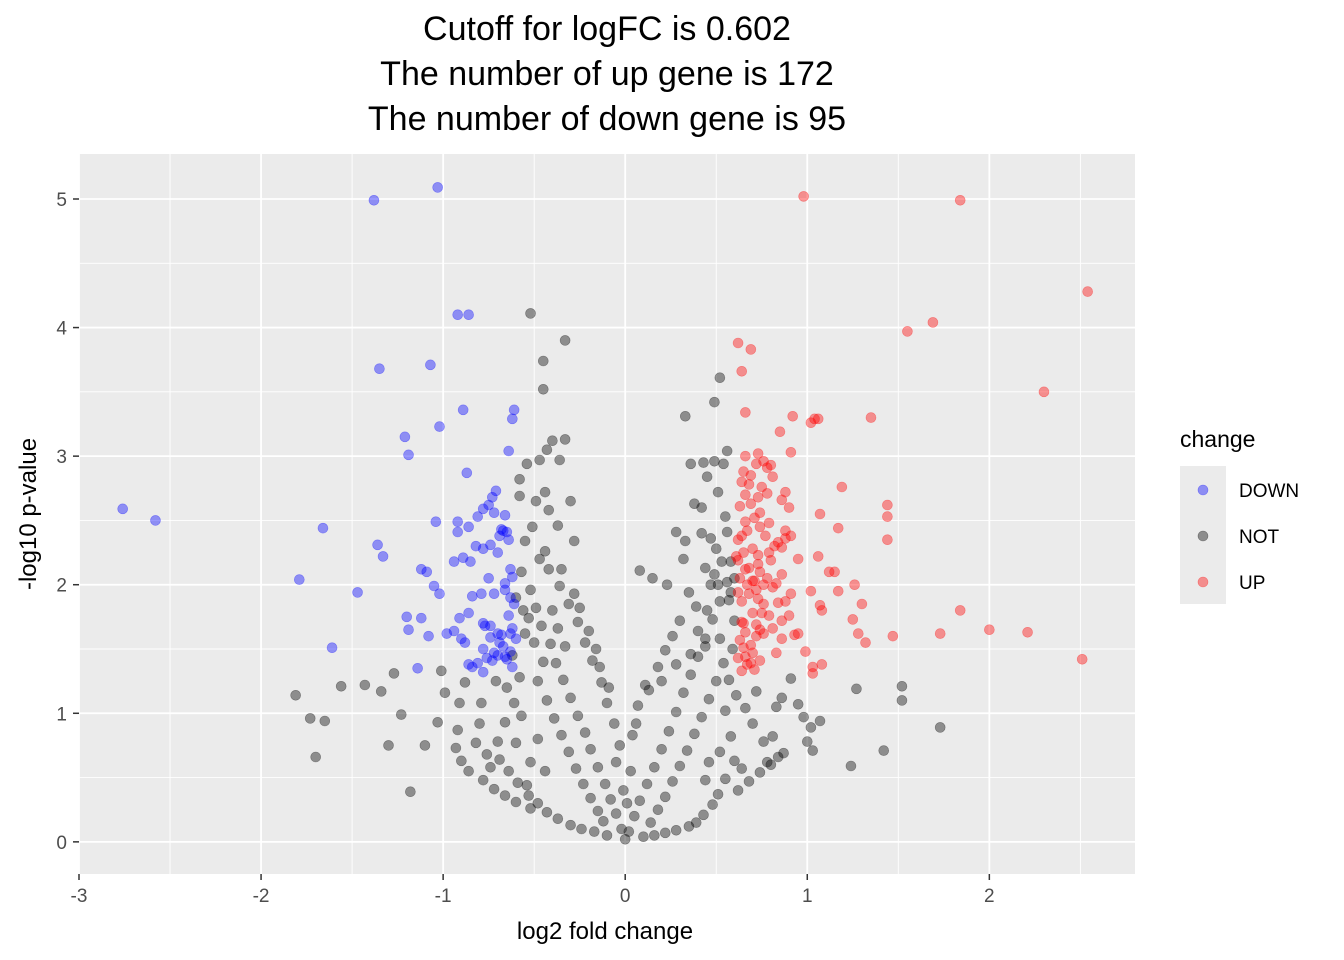 The width and height of the screenshot is (1344, 960). Describe the element at coordinates (67, 522) in the screenshot. I see `y-axis-ticks: 0 1 2 3 4 5` at that location.